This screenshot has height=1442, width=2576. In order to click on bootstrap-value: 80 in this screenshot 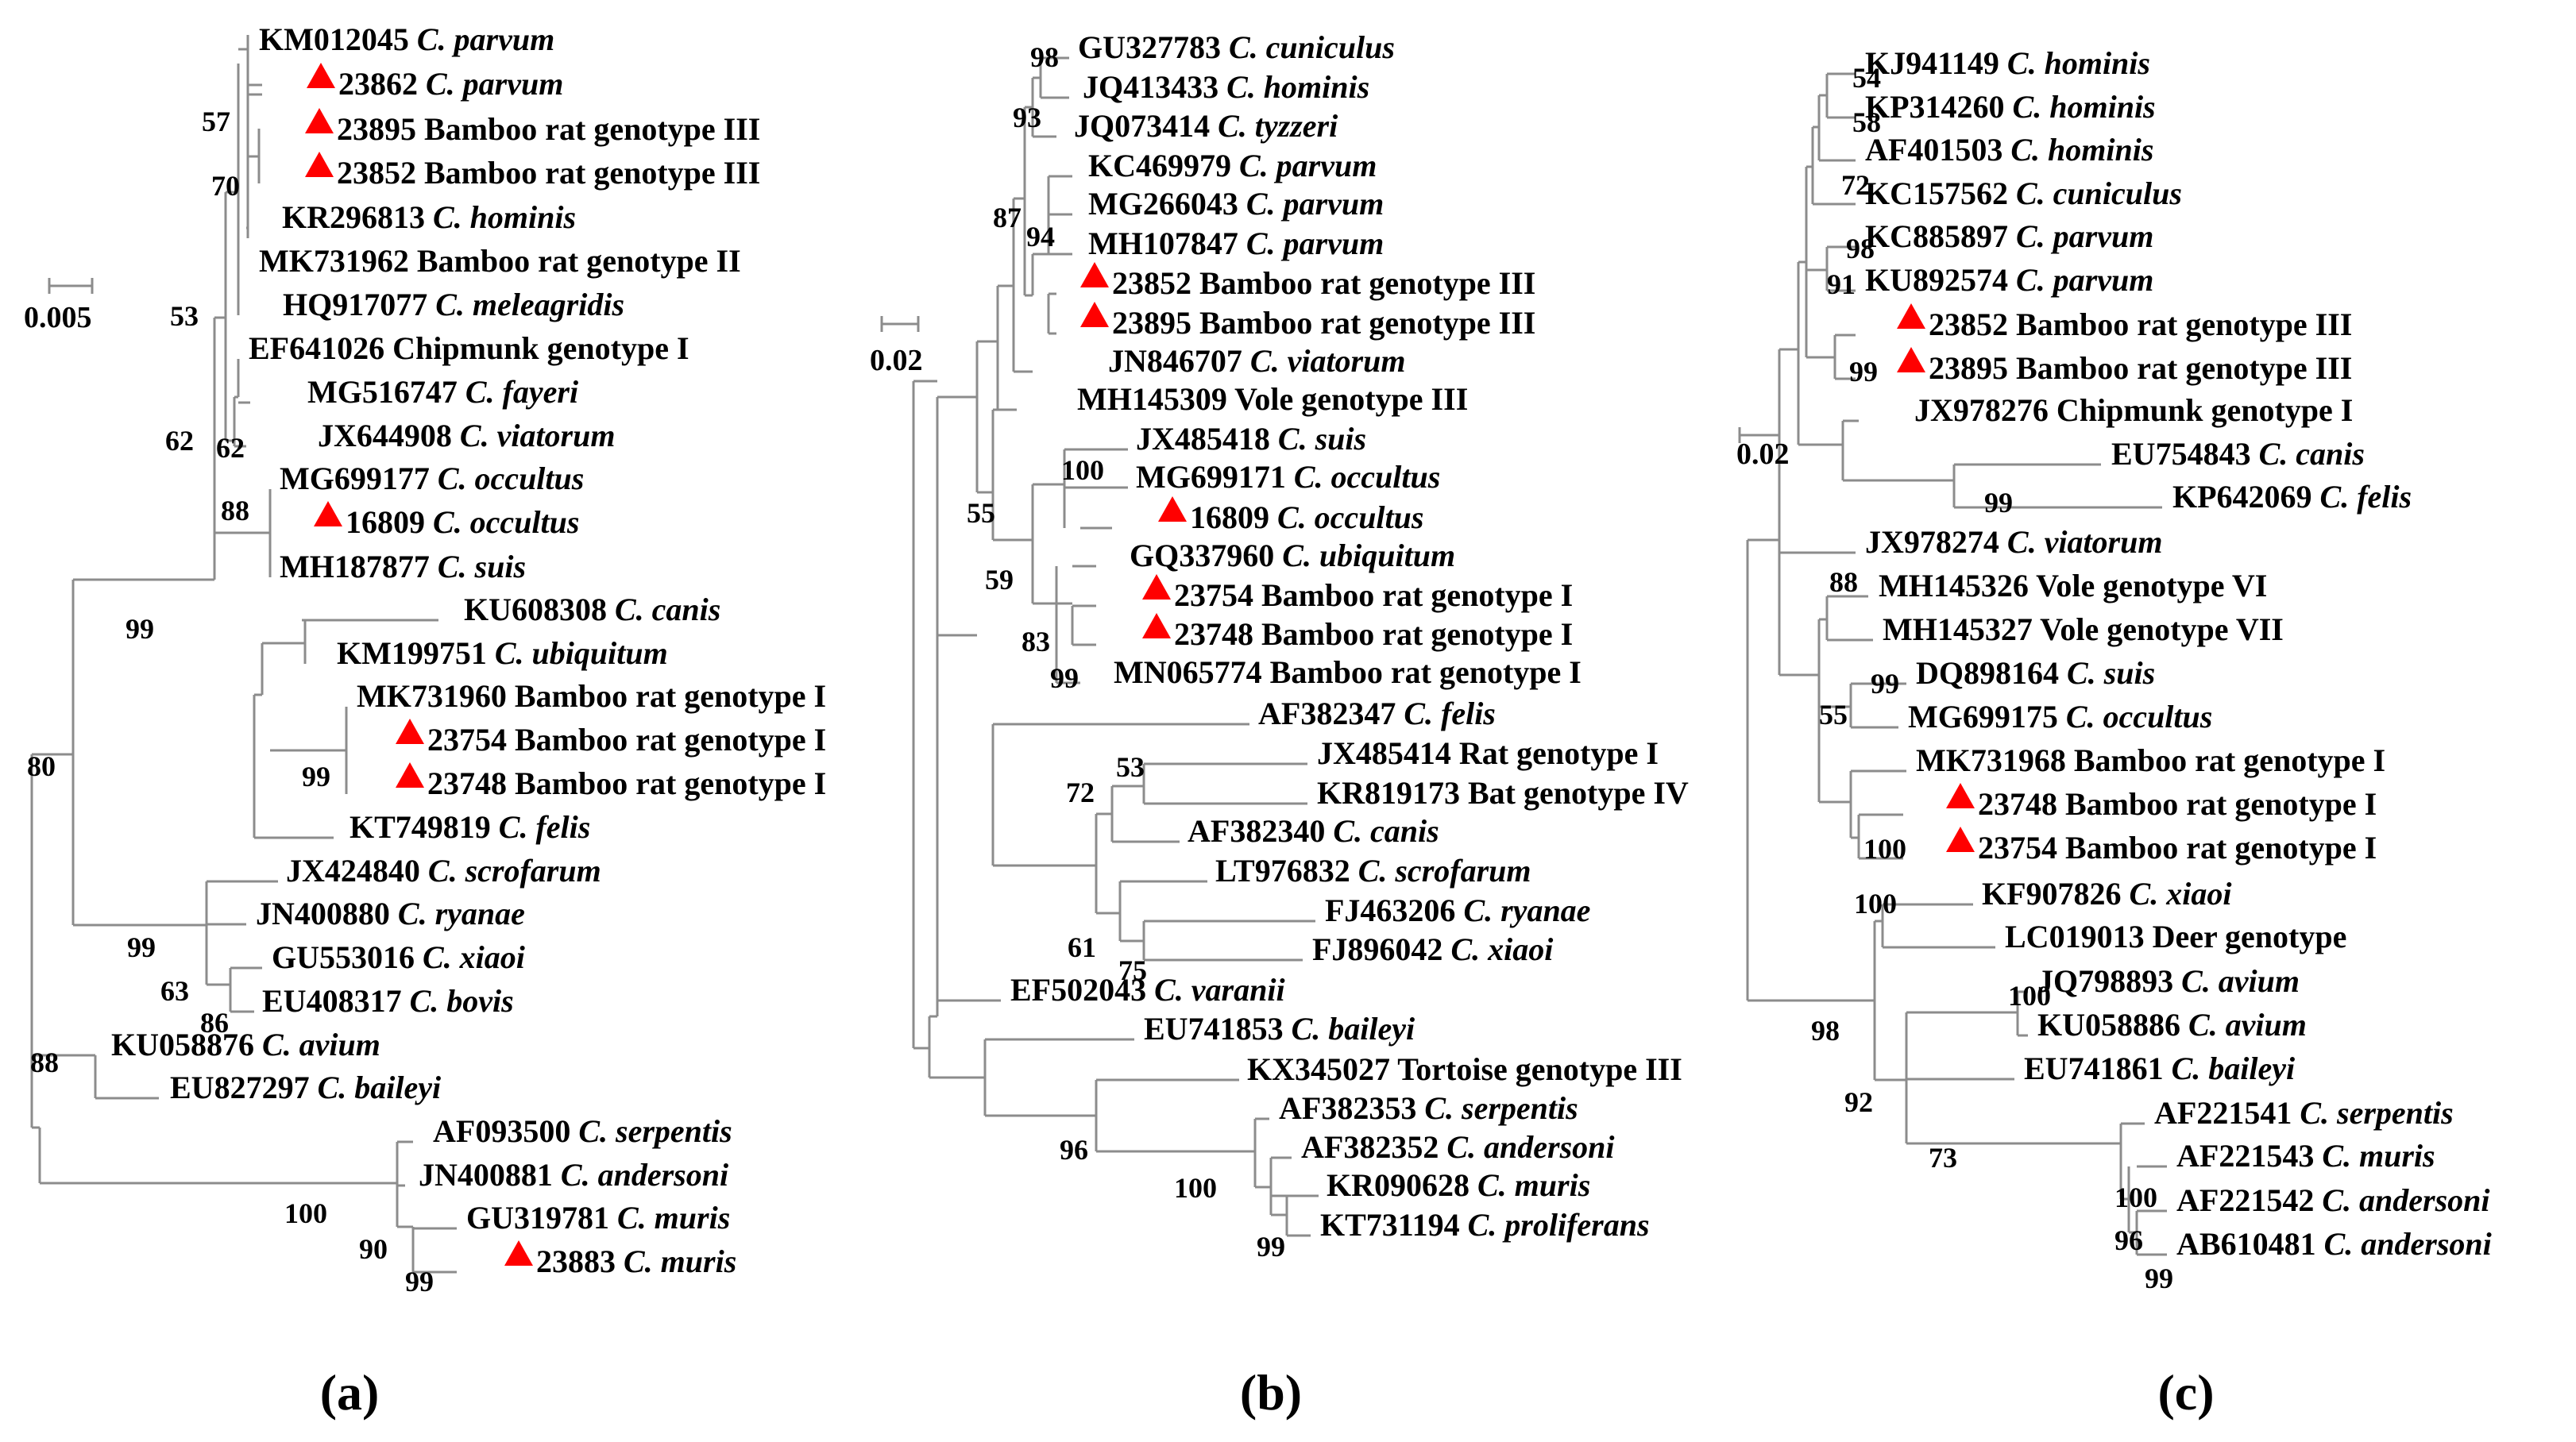, I will do `click(41, 766)`.